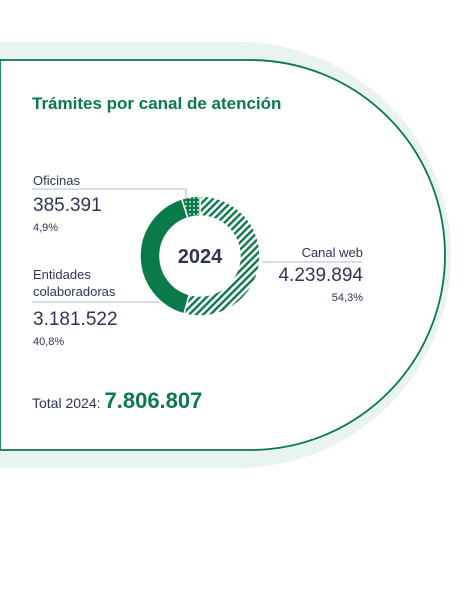 This screenshot has height=600, width=473. Describe the element at coordinates (153, 400) in the screenshot. I see `total-value: 7.806.807` at that location.